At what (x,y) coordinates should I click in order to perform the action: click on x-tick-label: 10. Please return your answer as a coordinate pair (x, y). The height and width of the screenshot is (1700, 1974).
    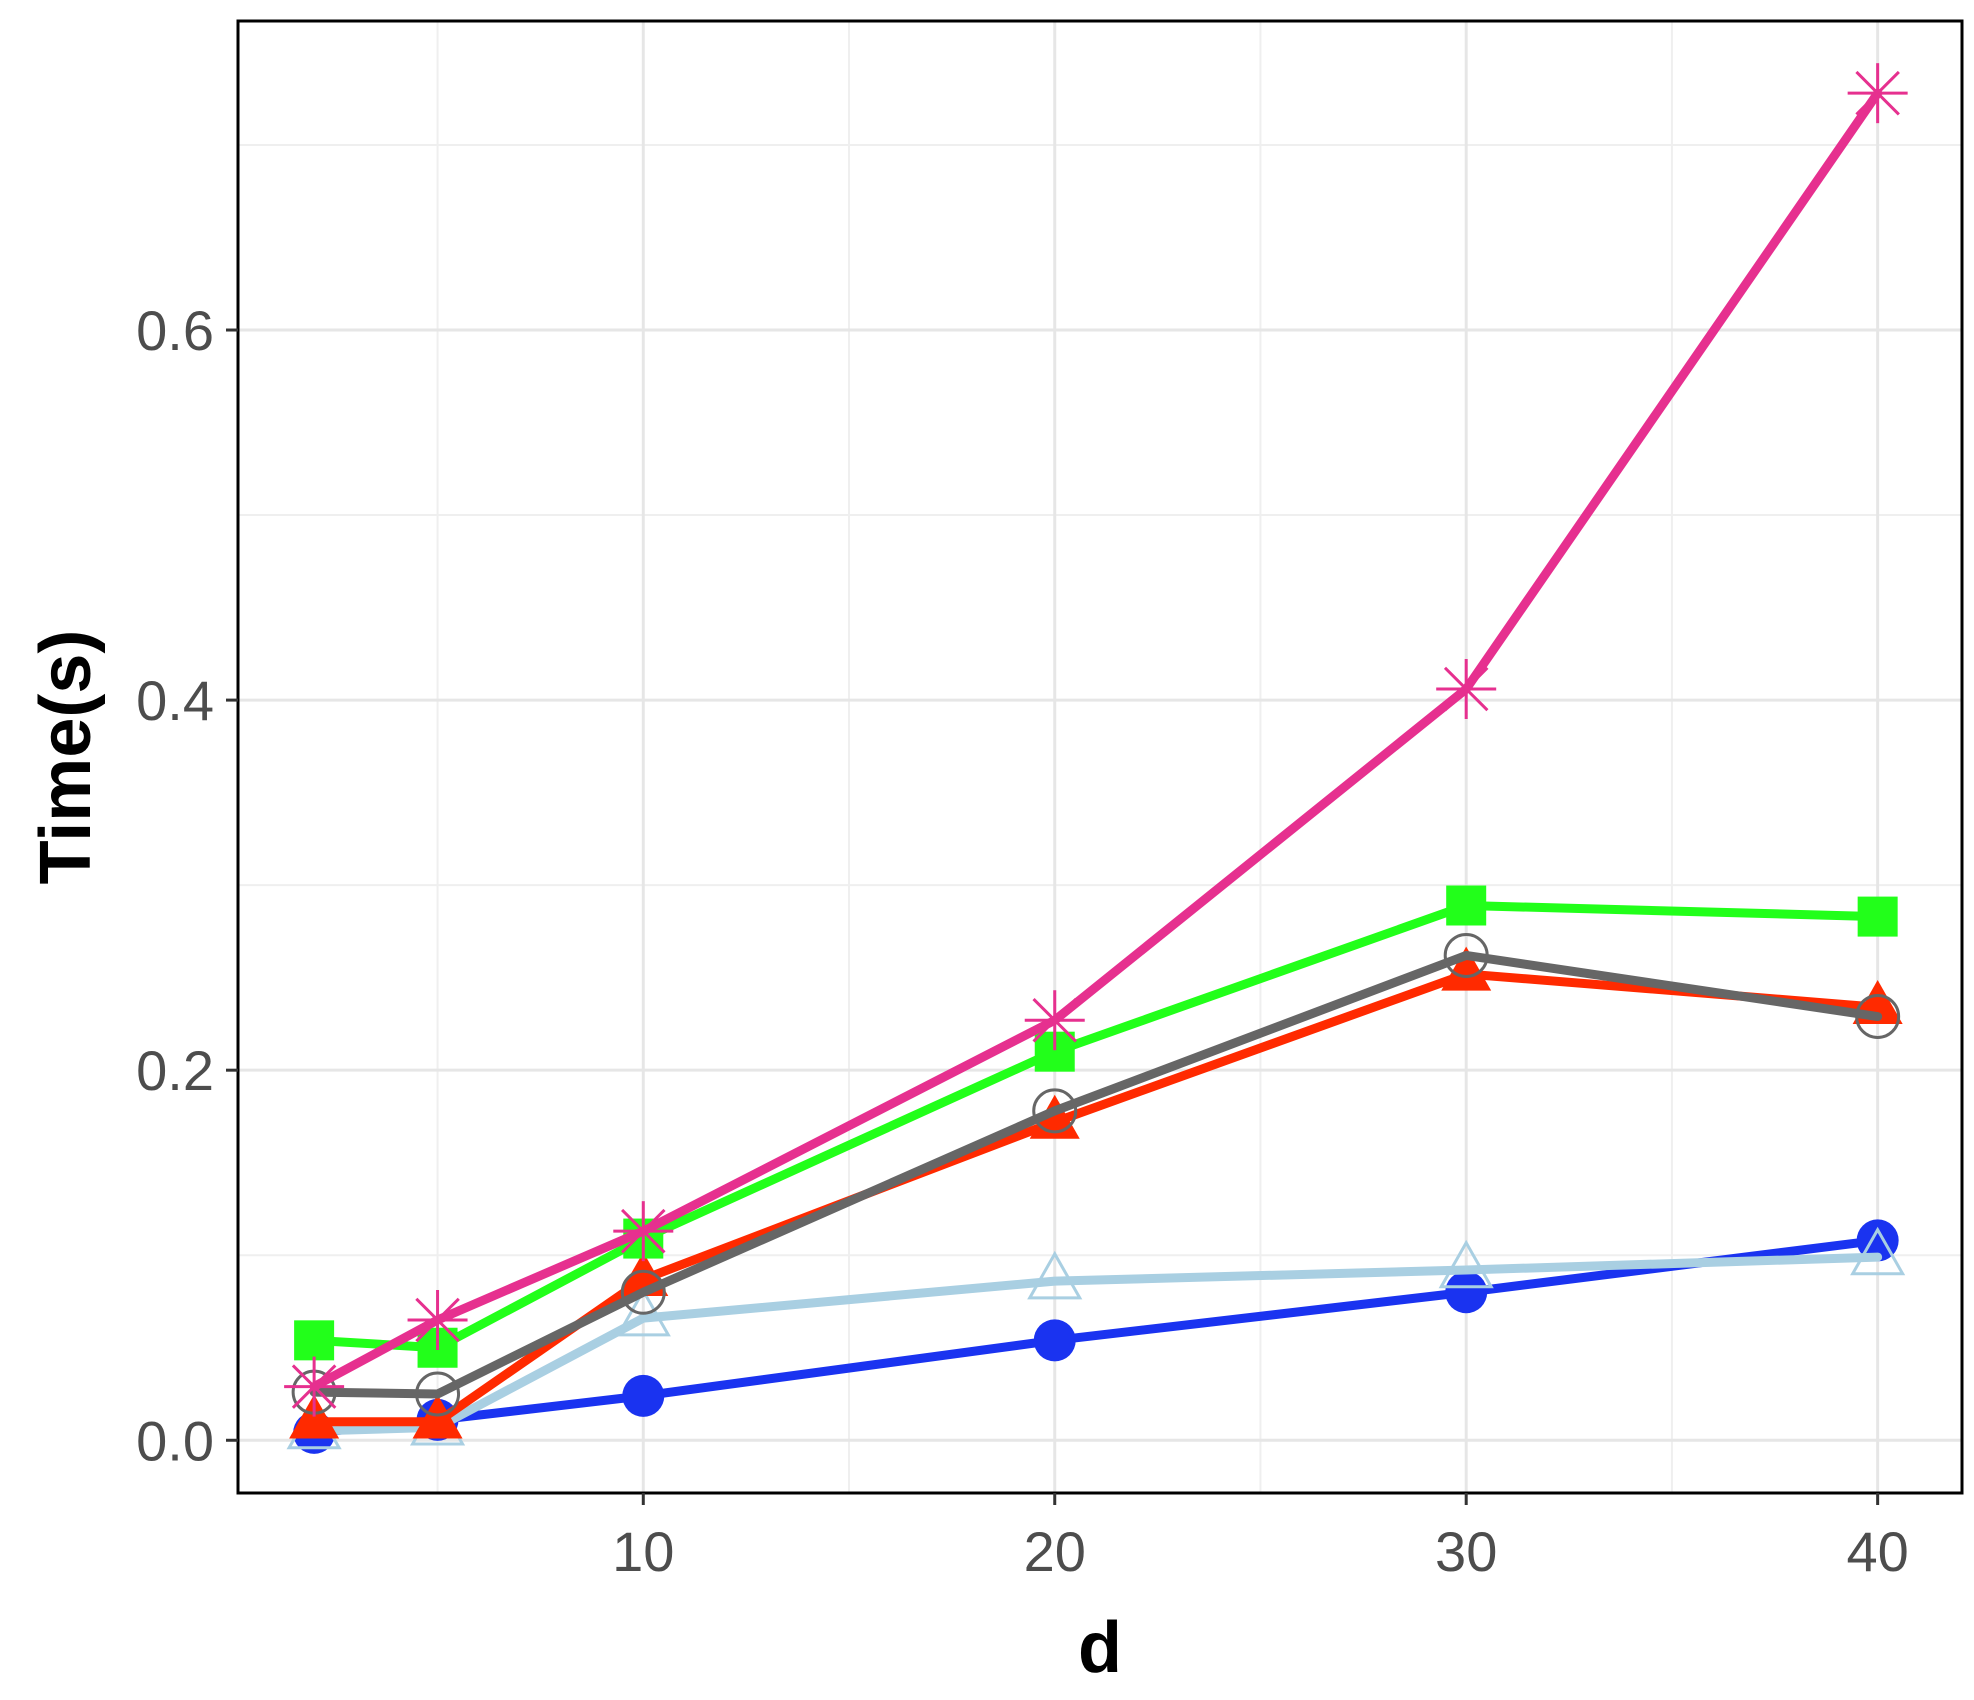
    Looking at the image, I should click on (643, 1551).